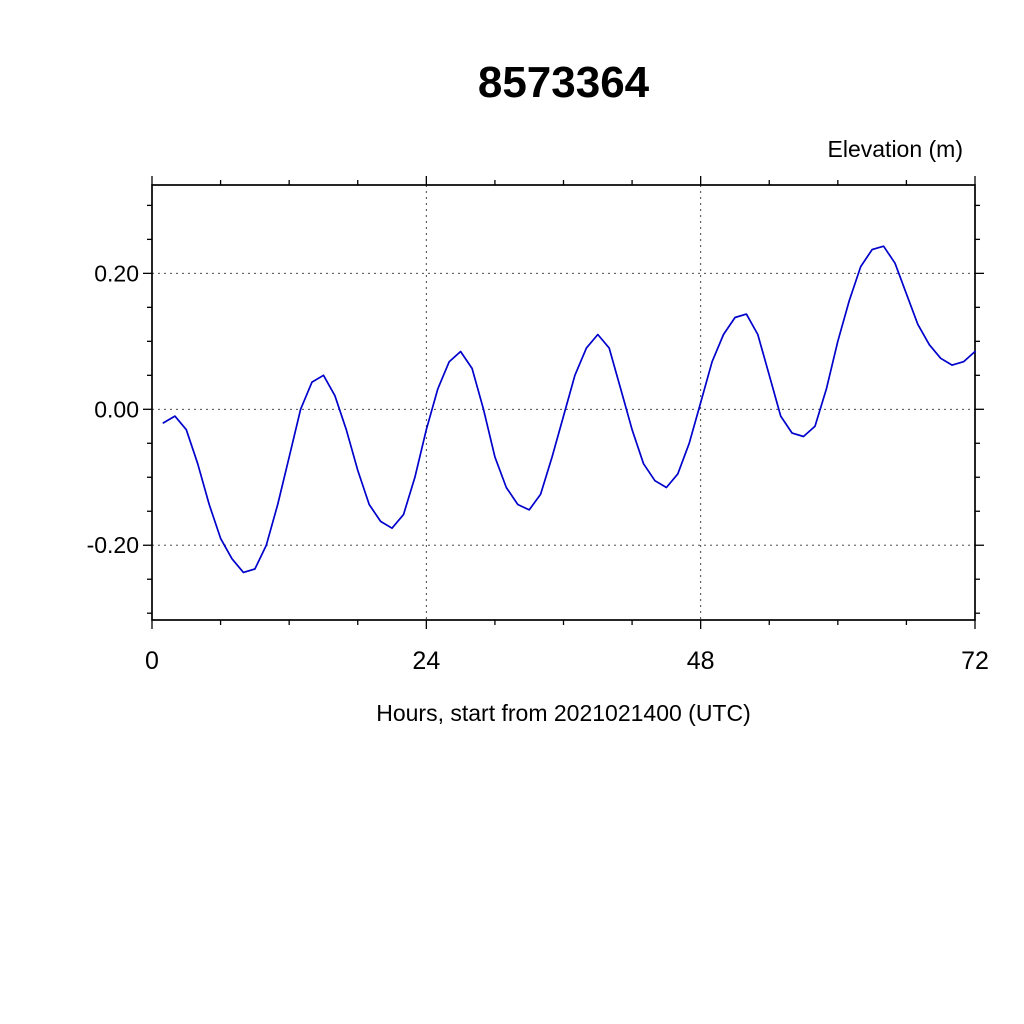 The width and height of the screenshot is (1024, 1024). I want to click on y-axis-title: Elevation (m), so click(895, 149).